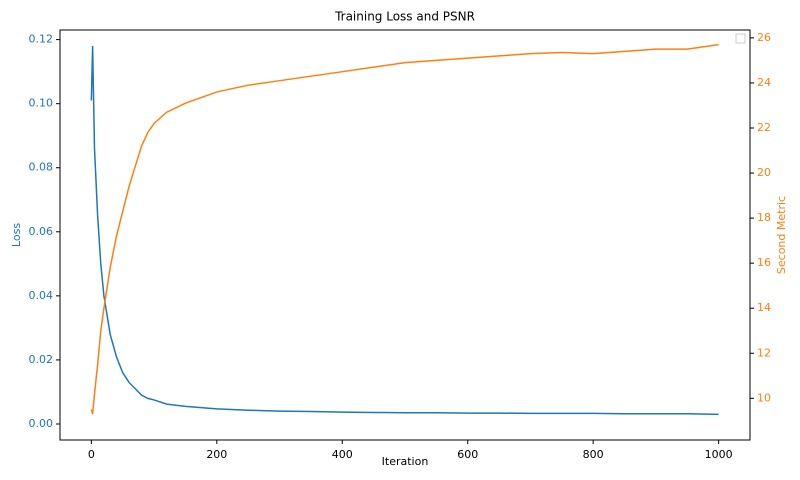 This screenshot has height=480, width=800. Describe the element at coordinates (764, 352) in the screenshot. I see `y2-tick-label: 12` at that location.